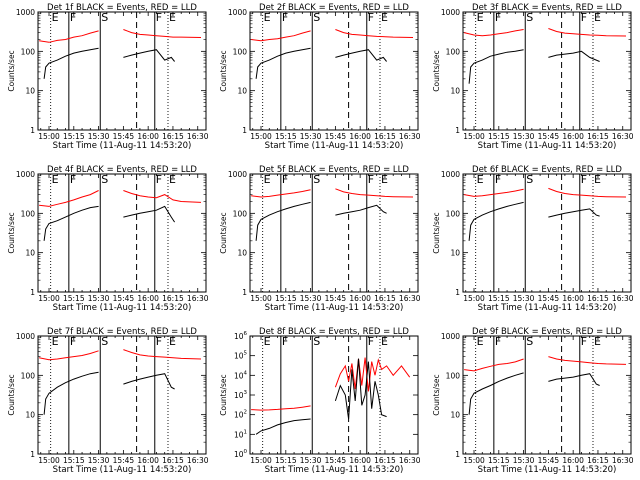 This screenshot has width=640, height=480. Describe the element at coordinates (547, 170) in the screenshot. I see `chart-title: Det 6f BLACK = Events, RED = LLD` at that location.